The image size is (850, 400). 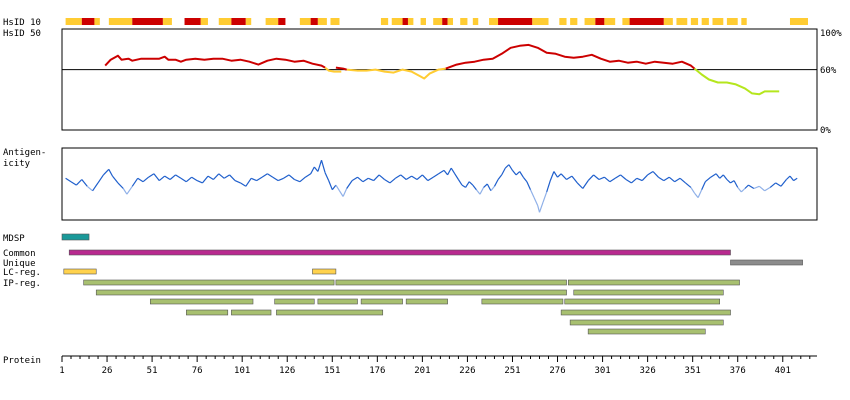 What do you see at coordinates (557, 371) in the screenshot?
I see `protein-tick-label-11: 276` at bounding box center [557, 371].